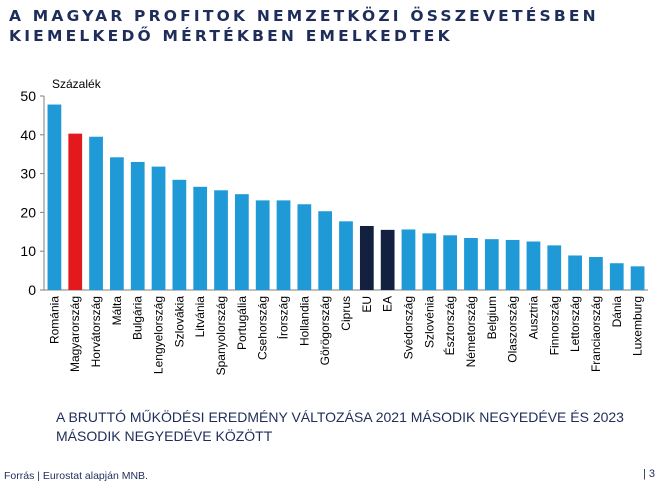  I want to click on y-tick-label: 0, so click(32, 290).